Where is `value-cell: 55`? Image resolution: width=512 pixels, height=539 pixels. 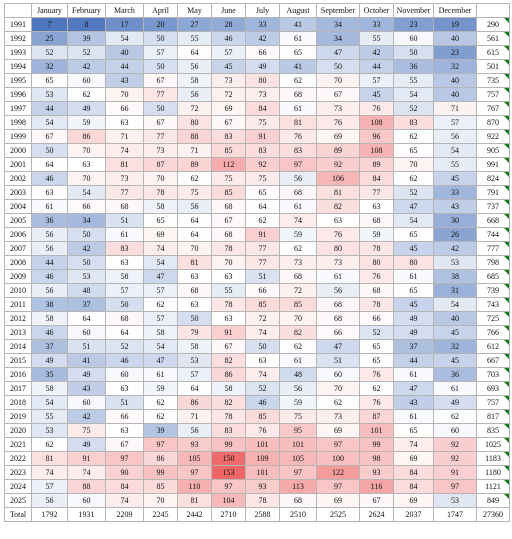 value-cell: 55 is located at coordinates (376, 38).